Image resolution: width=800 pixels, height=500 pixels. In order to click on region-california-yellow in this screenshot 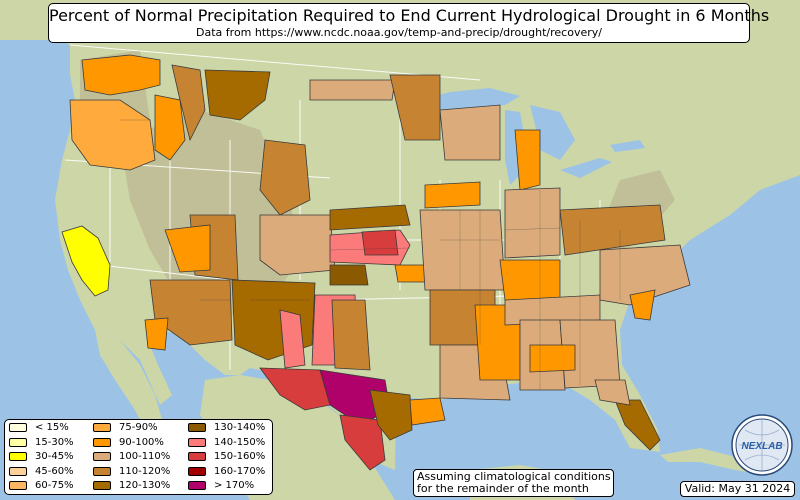, I will do `click(86, 261)`.